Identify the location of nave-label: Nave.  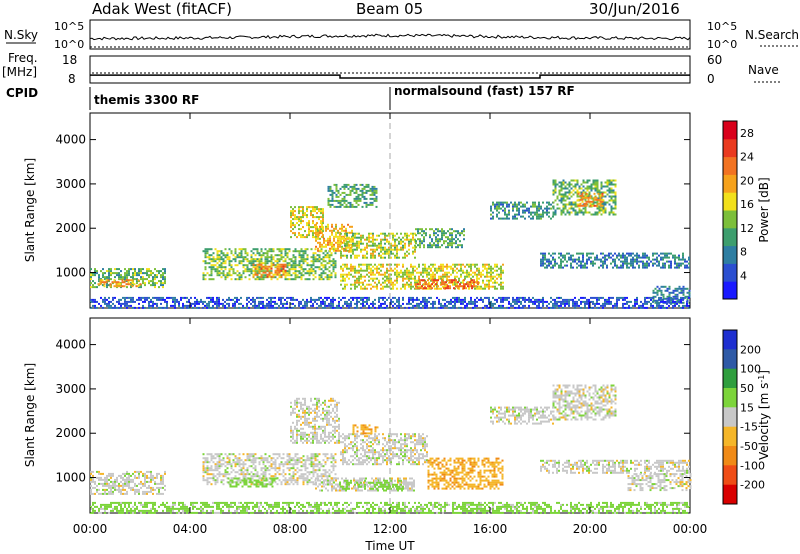
(763, 70).